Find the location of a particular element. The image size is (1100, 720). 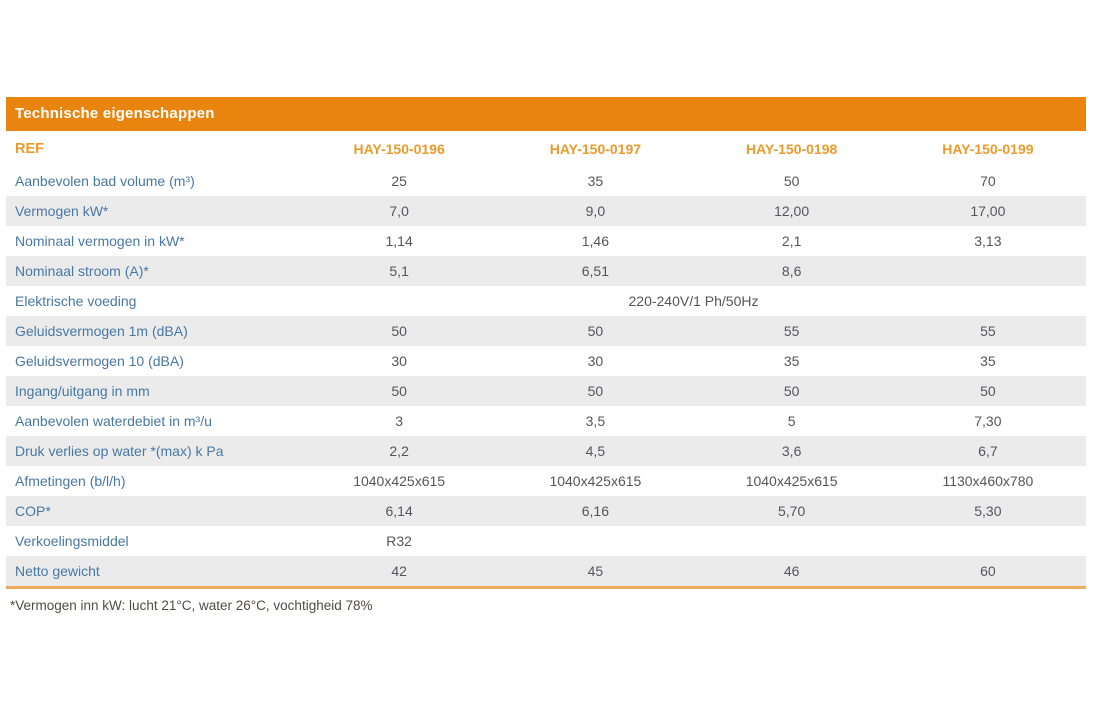

row-value: 6,16 is located at coordinates (595, 511).